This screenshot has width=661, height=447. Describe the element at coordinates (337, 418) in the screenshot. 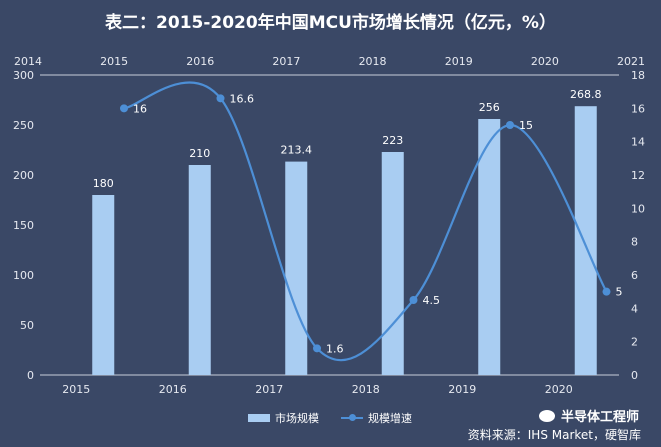

I see `legend: 市场规模 规模增速` at that location.